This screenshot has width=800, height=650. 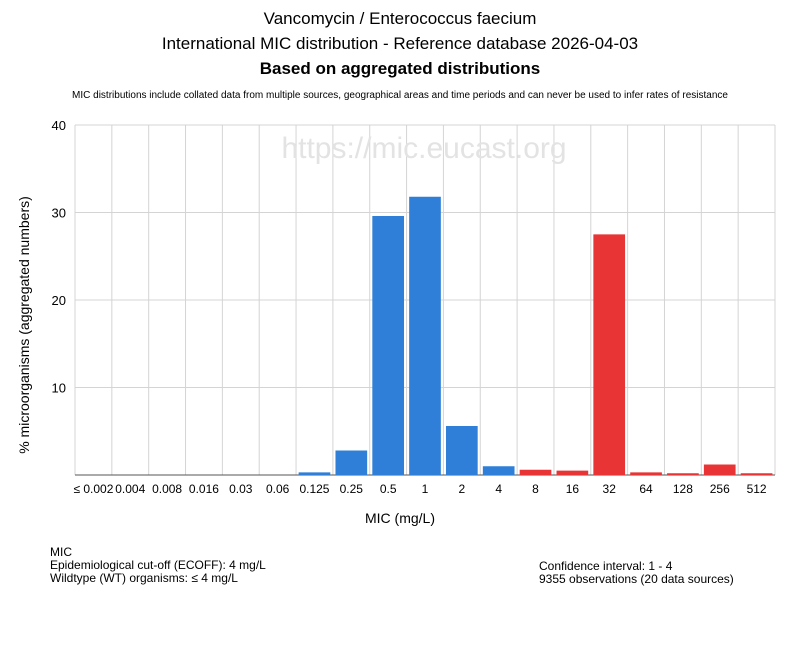 I want to click on x-tick-label: 0.125, so click(x=314, y=489).